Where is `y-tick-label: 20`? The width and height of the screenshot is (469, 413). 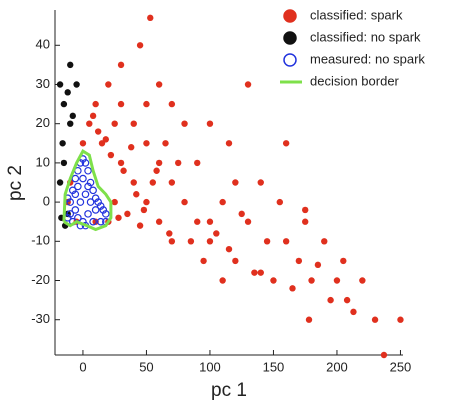 y-tick-label: 20 is located at coordinates (43, 122).